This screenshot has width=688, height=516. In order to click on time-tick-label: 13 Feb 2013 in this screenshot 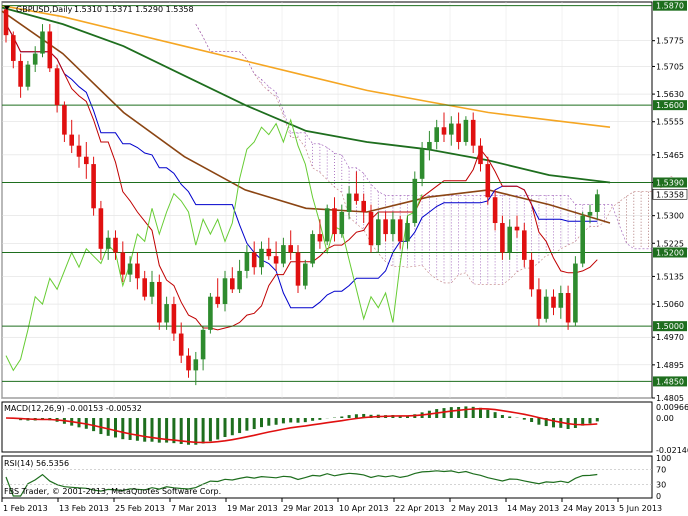, I will do `click(84, 508)`.